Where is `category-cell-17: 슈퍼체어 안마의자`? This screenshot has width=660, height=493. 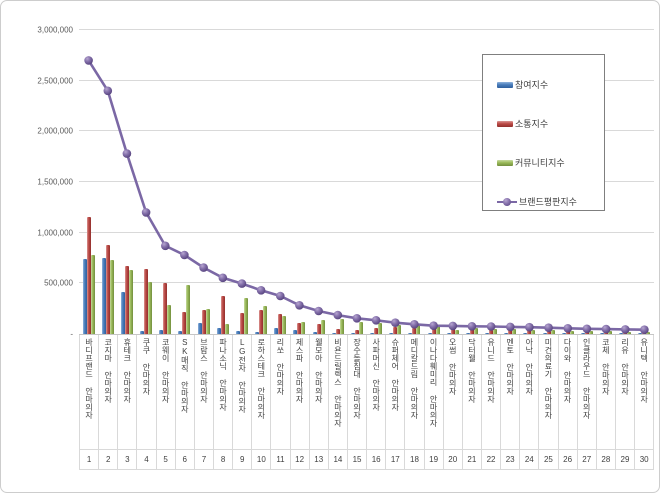 category-cell-17: 슈퍼체어 안마의자 is located at coordinates (394, 392).